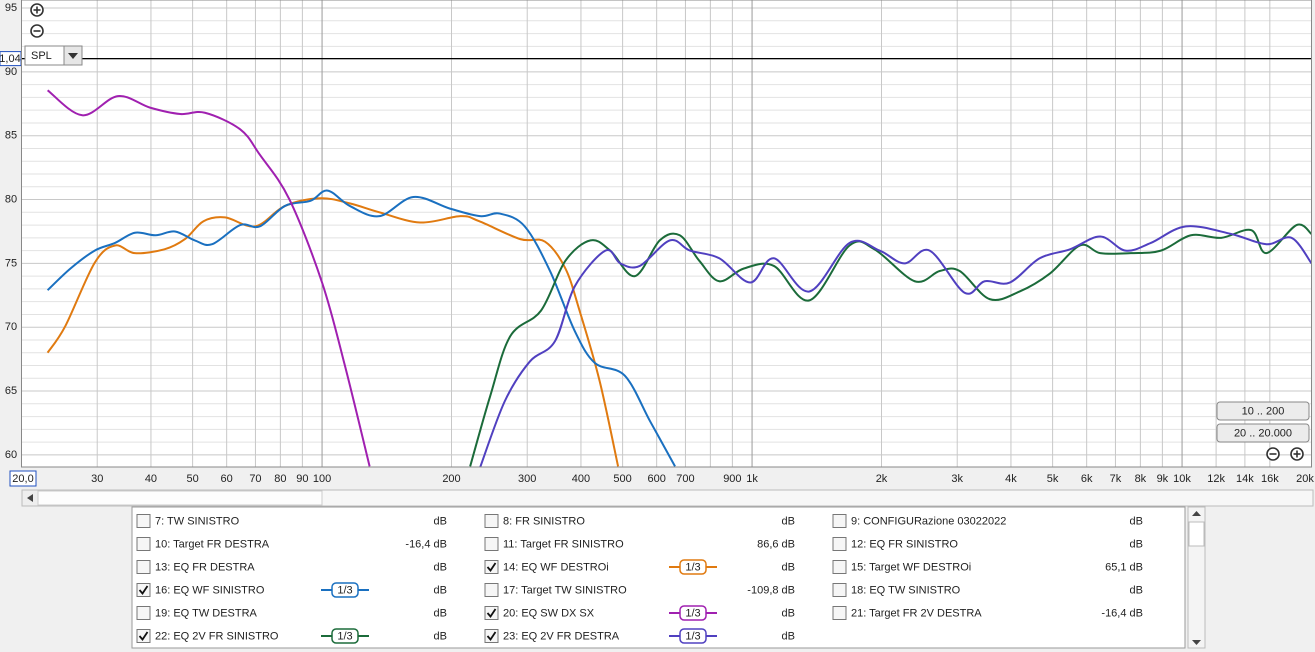  I want to click on y-tick-label: 70, so click(11, 327).